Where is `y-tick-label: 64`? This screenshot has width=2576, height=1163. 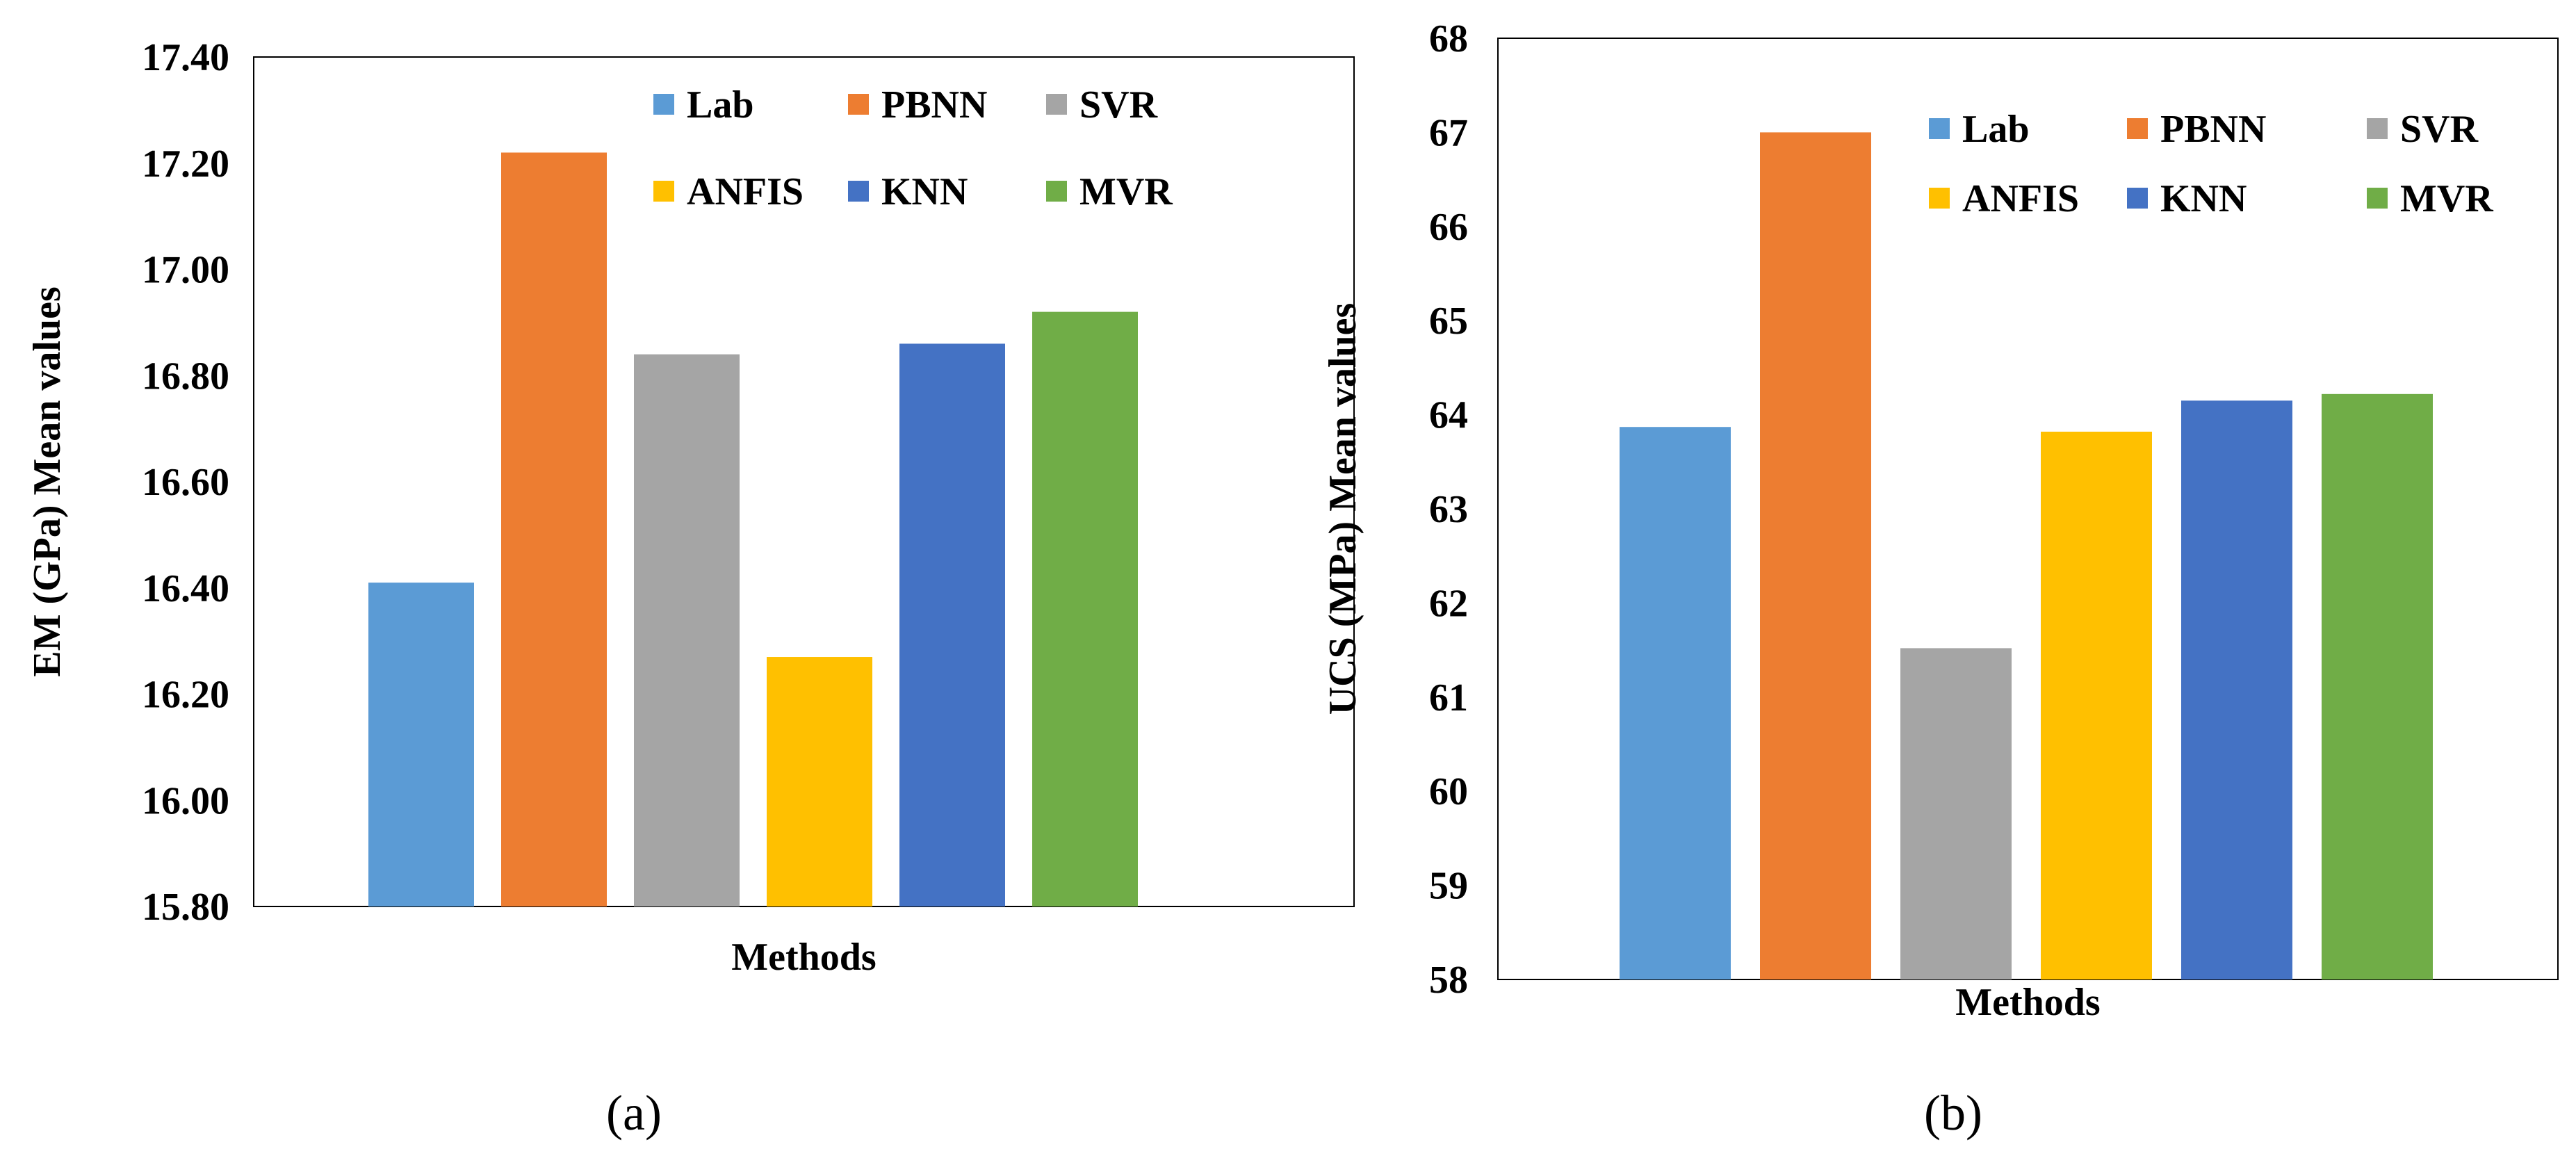
y-tick-label: 64 is located at coordinates (1448, 416).